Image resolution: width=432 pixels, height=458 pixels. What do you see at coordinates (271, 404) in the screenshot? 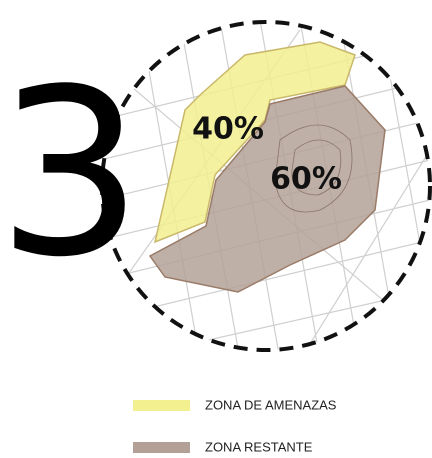
I see `legend-label: ZONA DE AMENAZAS` at bounding box center [271, 404].